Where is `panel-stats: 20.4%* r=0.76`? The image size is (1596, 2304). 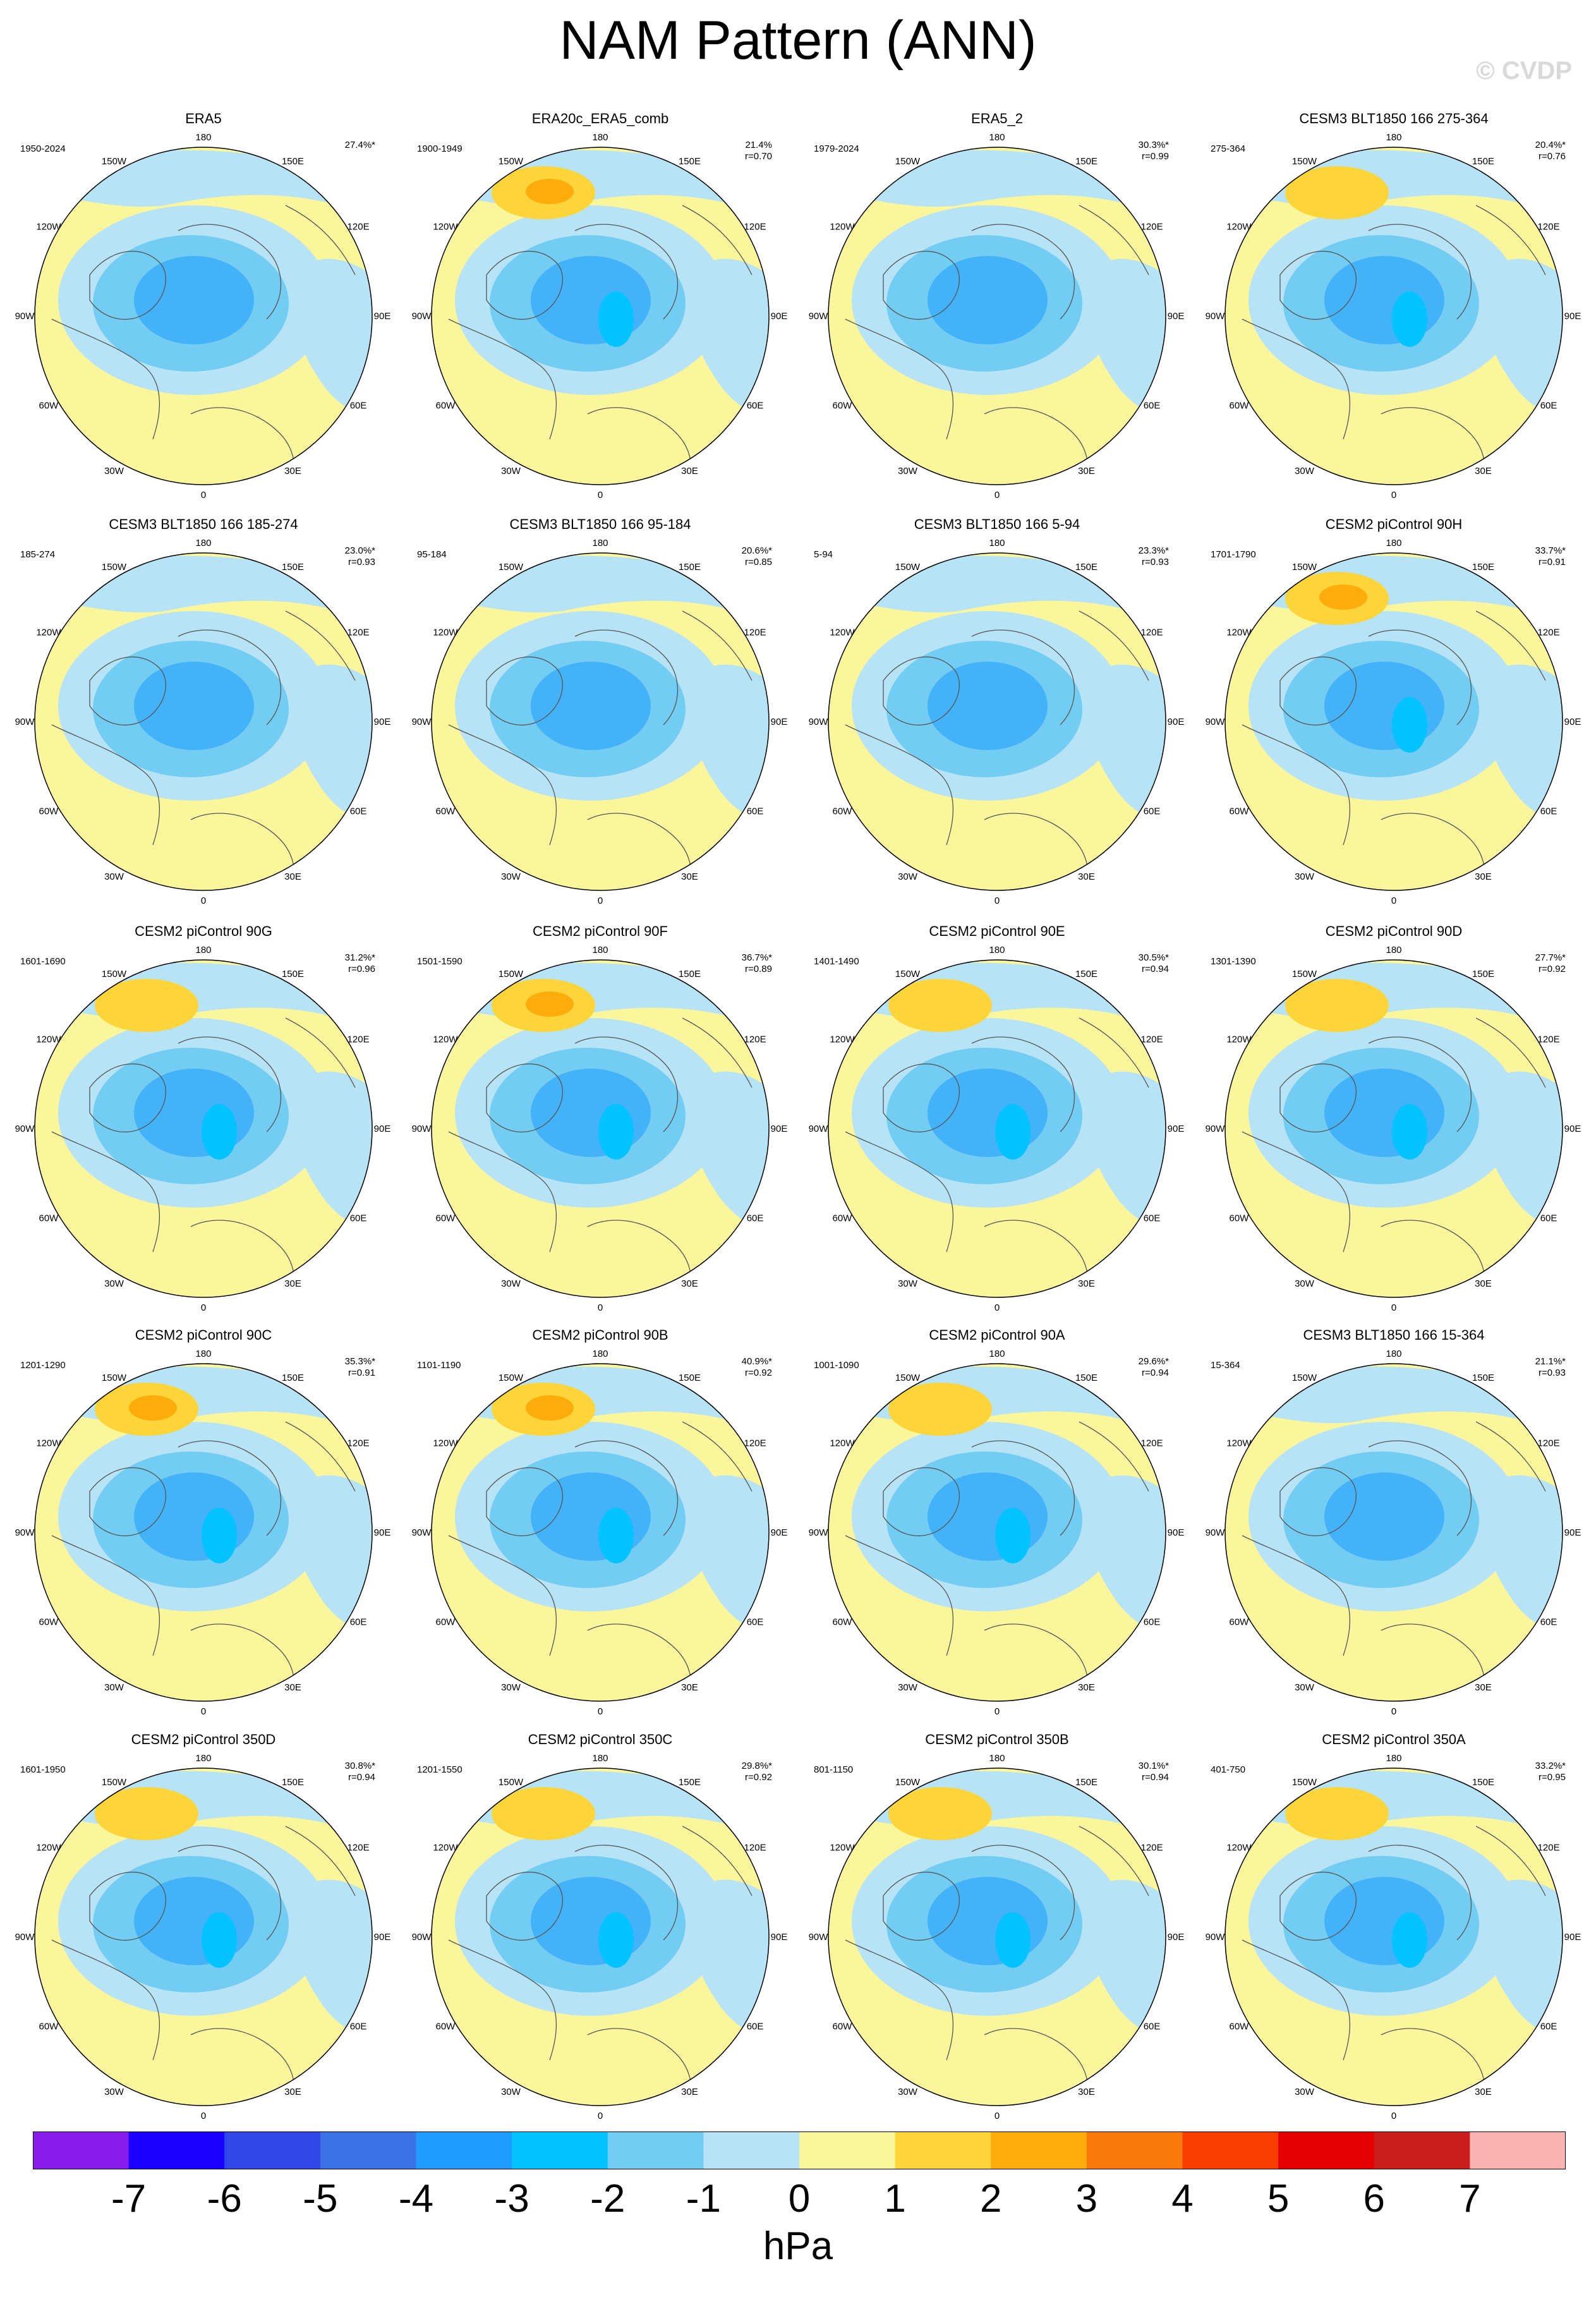 panel-stats: 20.4%* r=0.76 is located at coordinates (1550, 151).